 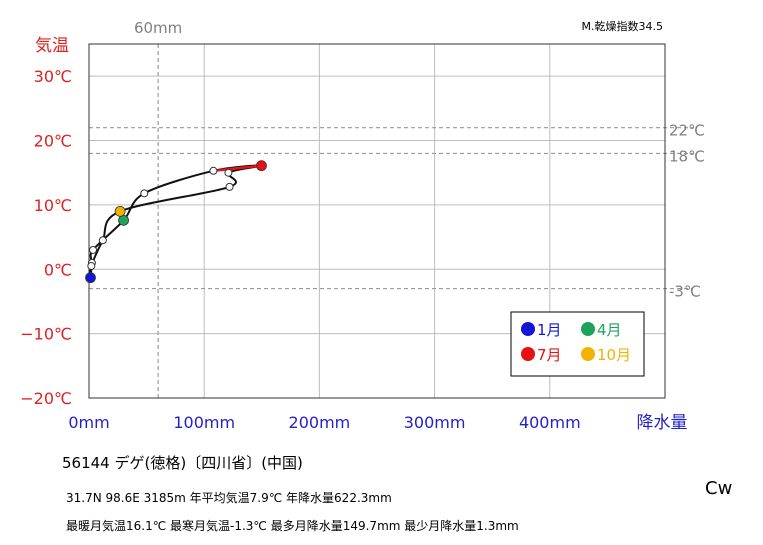 What do you see at coordinates (88, 422) in the screenshot?
I see `x-tick-label: 0mm` at bounding box center [88, 422].